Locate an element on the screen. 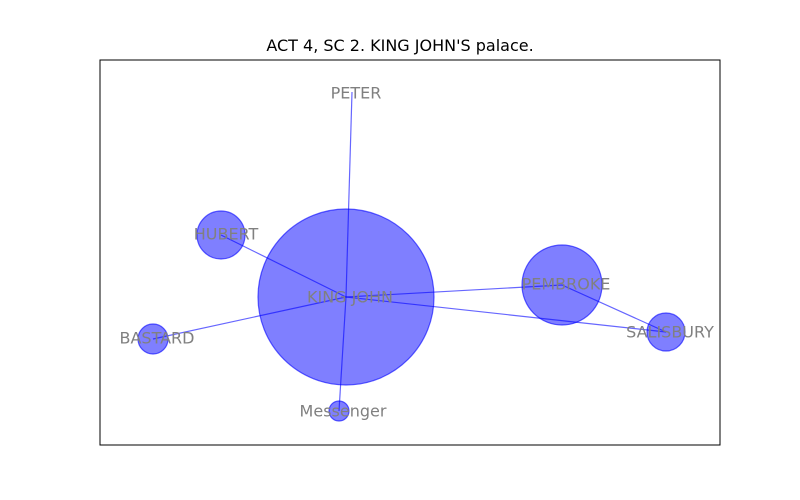 The image size is (800, 500). node-hubert is located at coordinates (221, 235).